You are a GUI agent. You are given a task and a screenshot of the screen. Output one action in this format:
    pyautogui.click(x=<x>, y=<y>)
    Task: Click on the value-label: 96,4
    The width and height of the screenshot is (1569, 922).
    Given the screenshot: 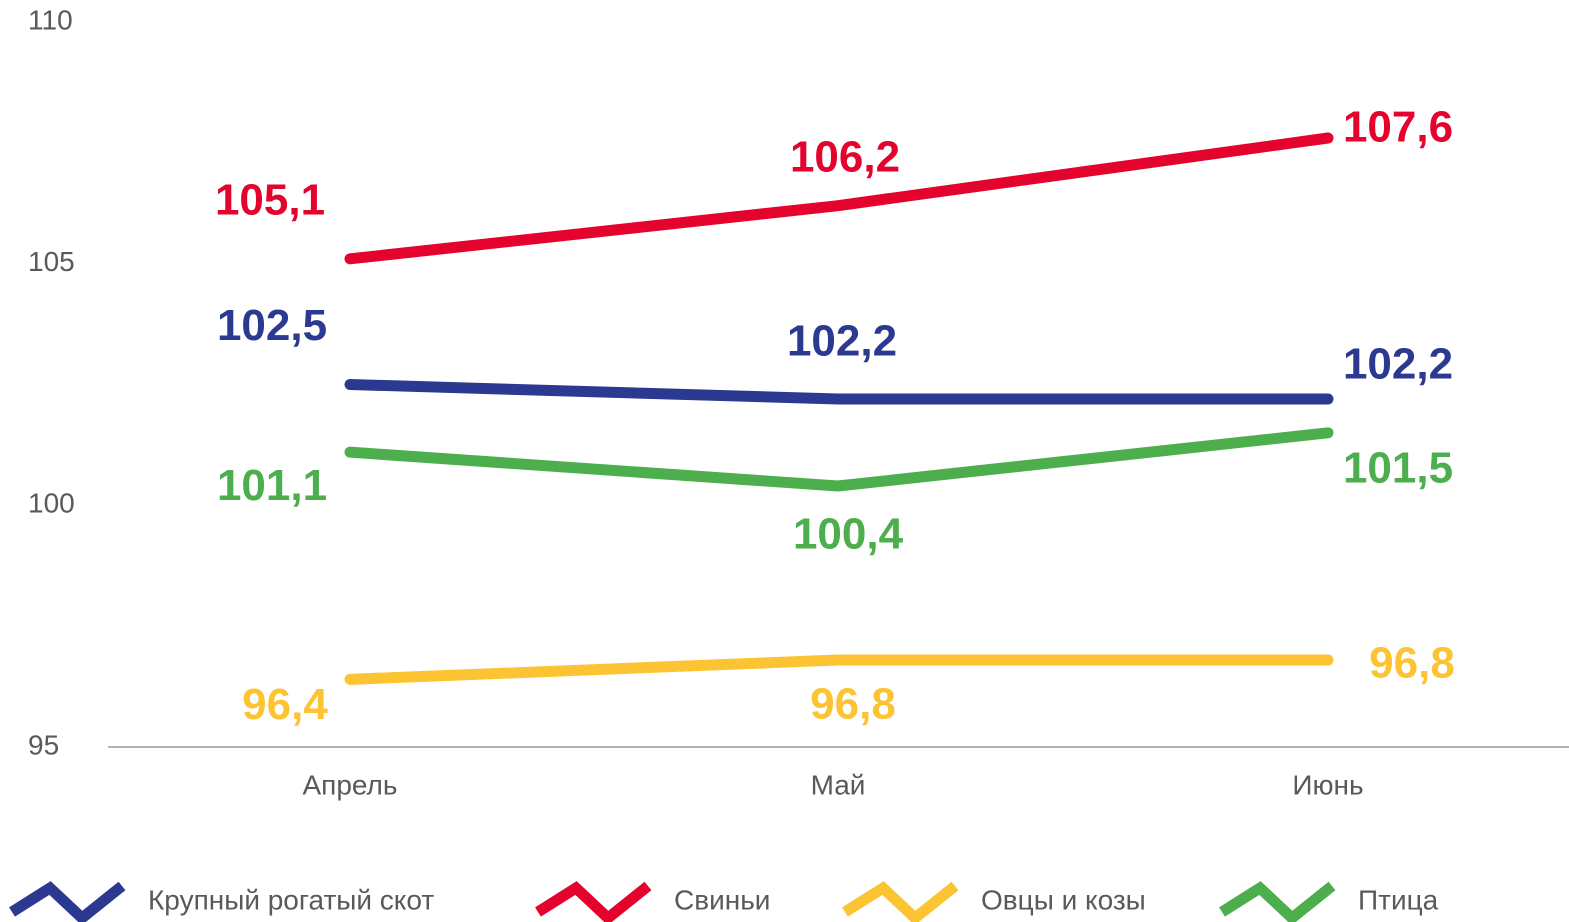 What is the action you would take?
    pyautogui.click(x=285, y=704)
    